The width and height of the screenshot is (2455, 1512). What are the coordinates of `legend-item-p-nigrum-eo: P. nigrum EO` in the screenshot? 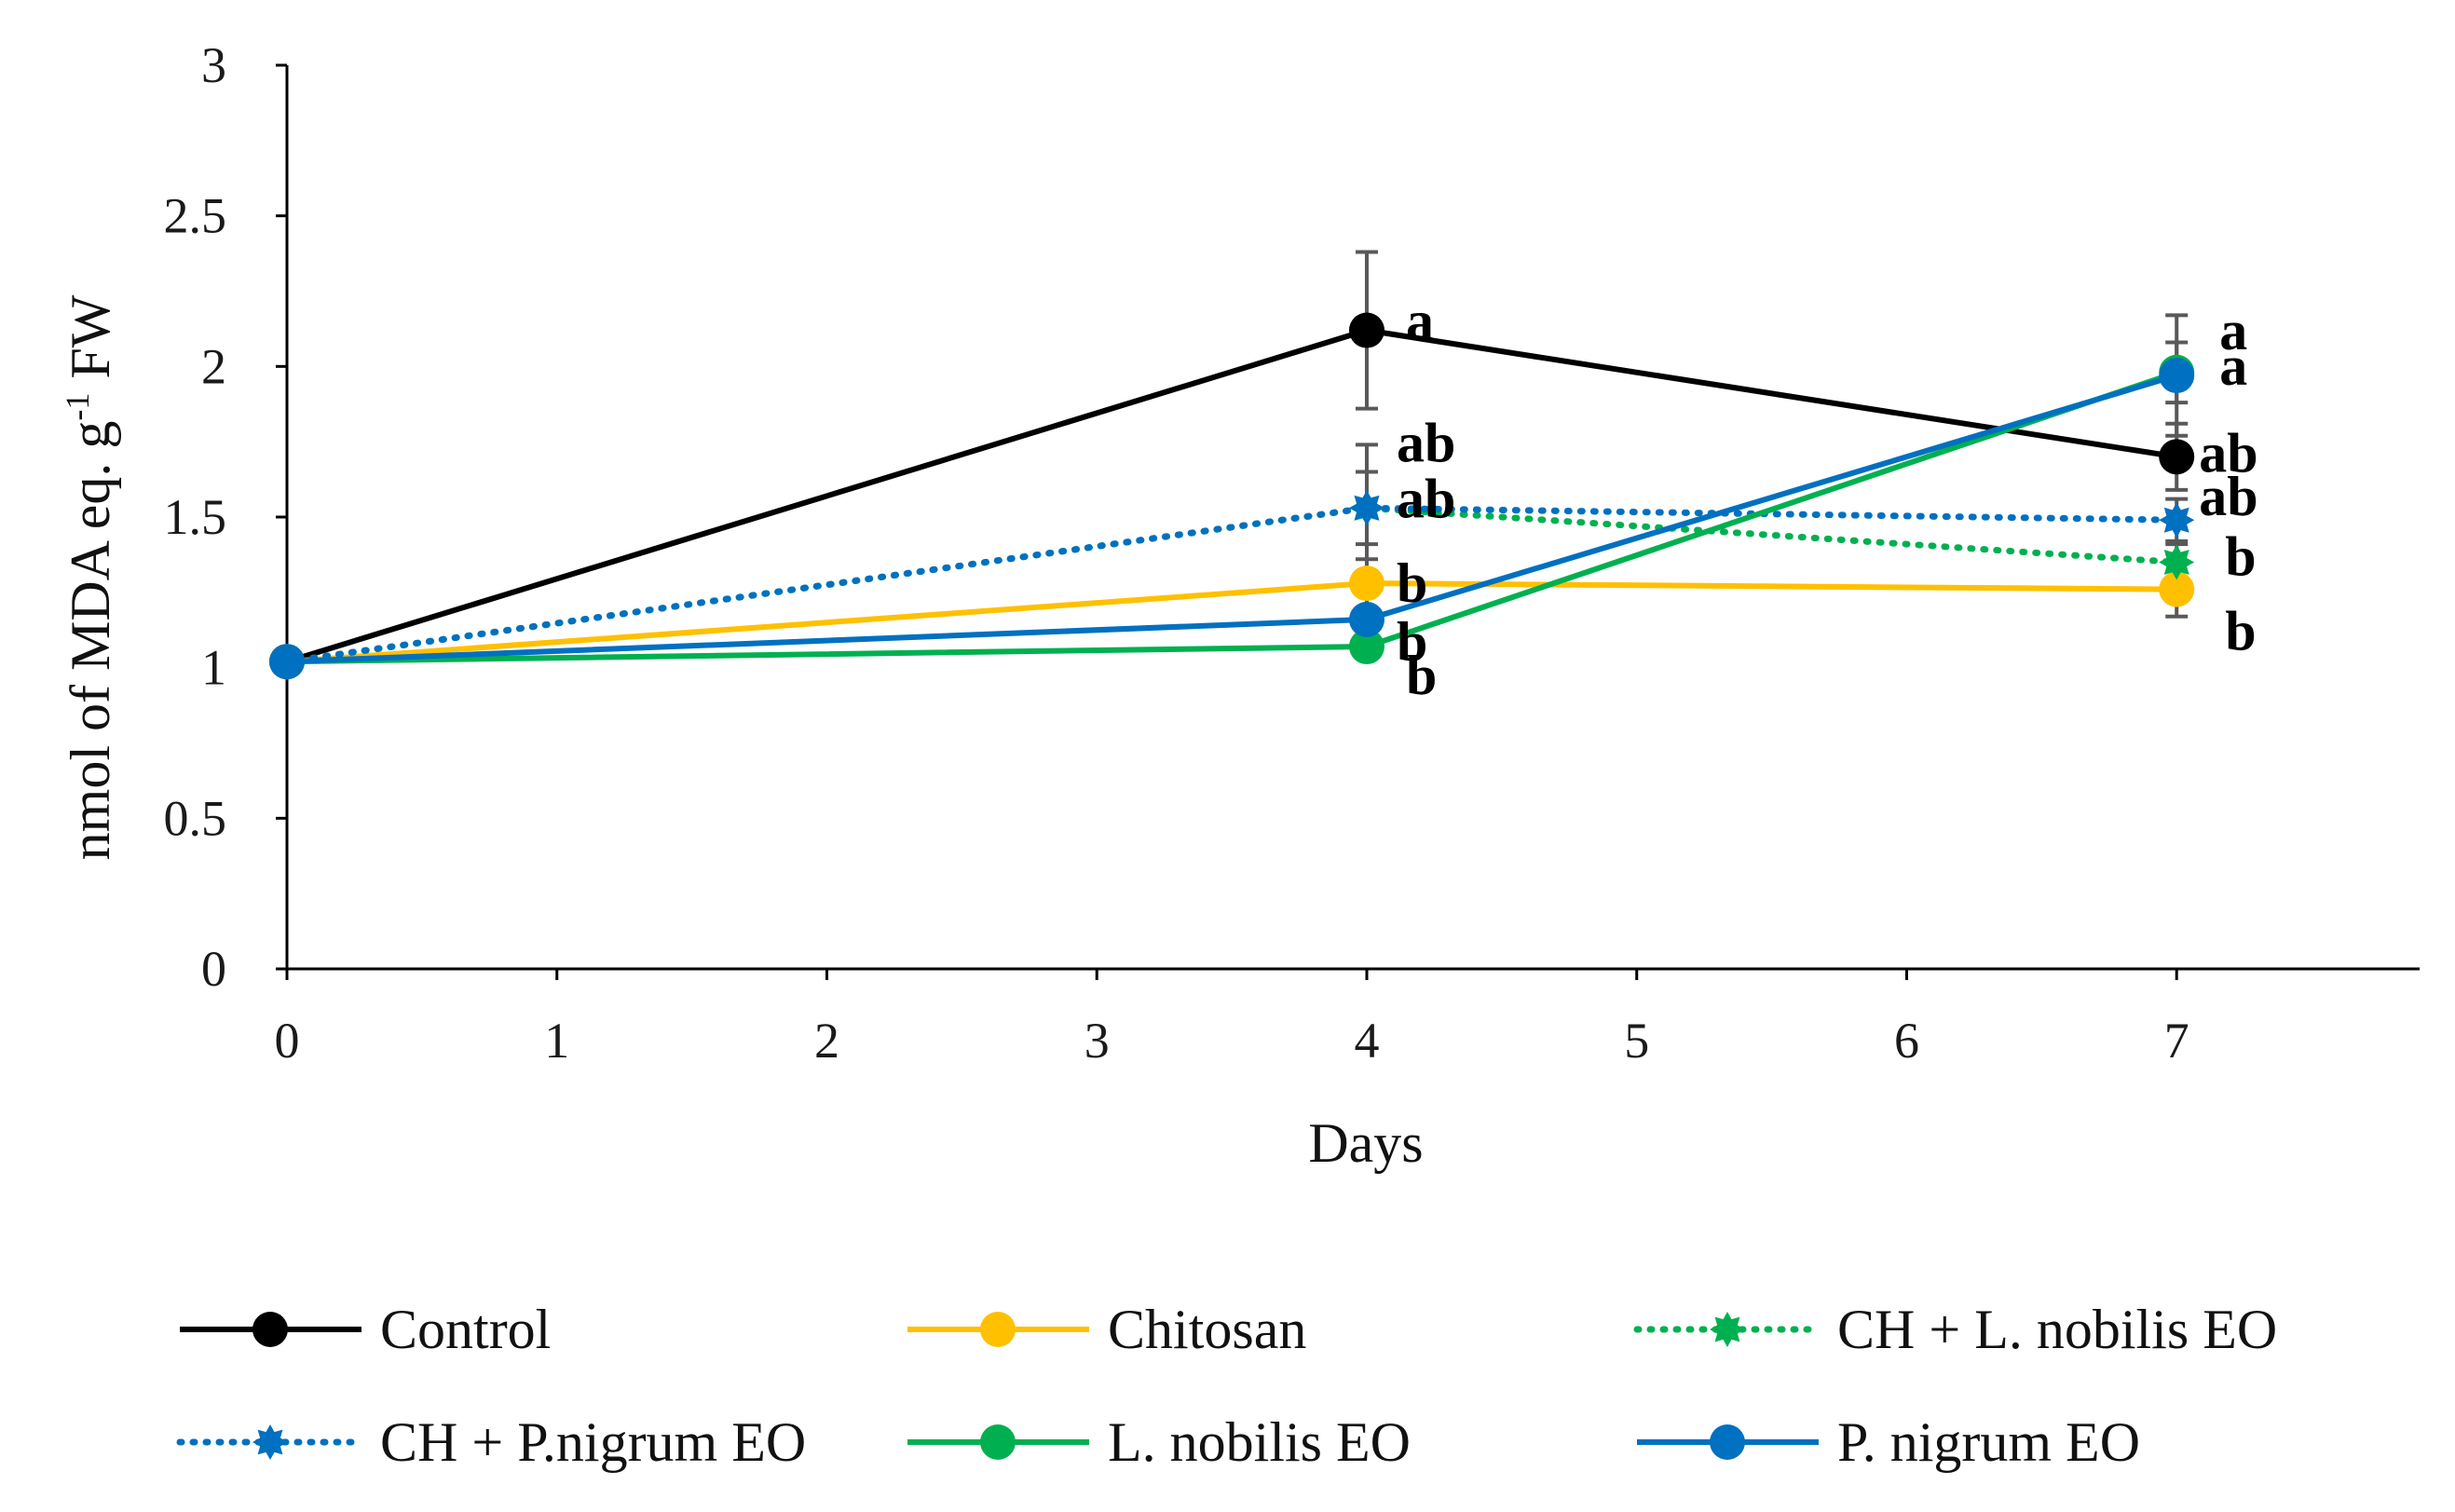 It's located at (1888, 1442).